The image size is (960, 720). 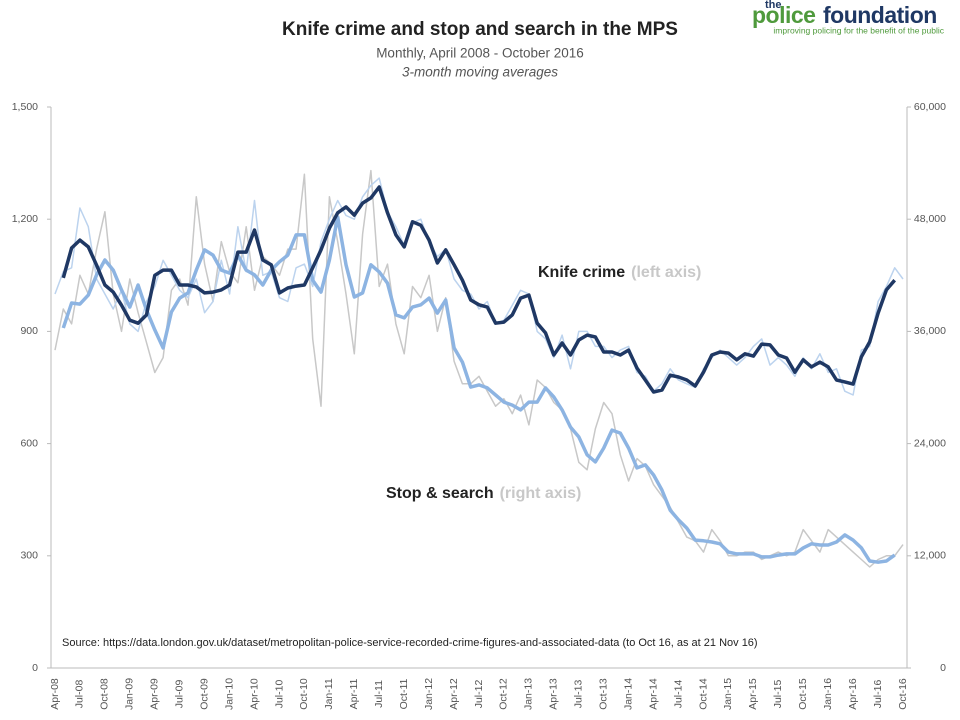 What do you see at coordinates (628, 694) in the screenshot?
I see `x-tick-label: Jan-14` at bounding box center [628, 694].